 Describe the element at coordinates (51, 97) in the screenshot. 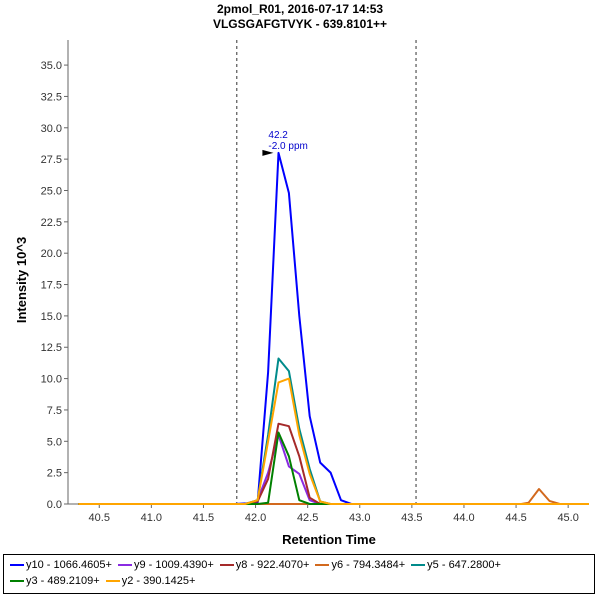

I see `y-tick-label: 32.5` at that location.